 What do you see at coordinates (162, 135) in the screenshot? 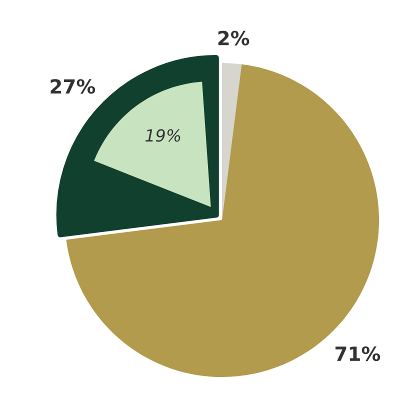
I see `data-label: 19%` at bounding box center [162, 135].